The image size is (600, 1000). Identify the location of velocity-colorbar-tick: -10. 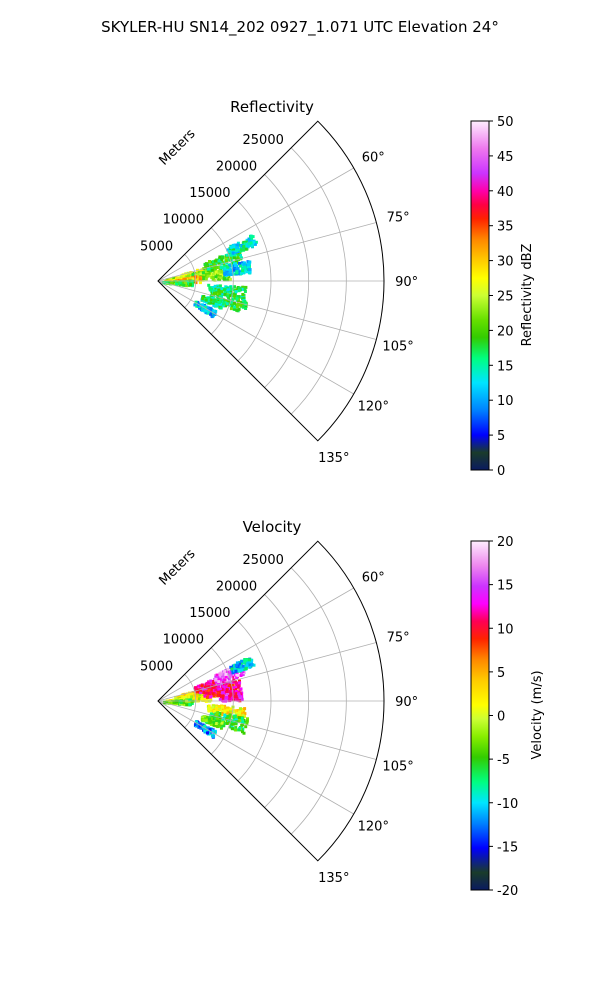
(507, 804).